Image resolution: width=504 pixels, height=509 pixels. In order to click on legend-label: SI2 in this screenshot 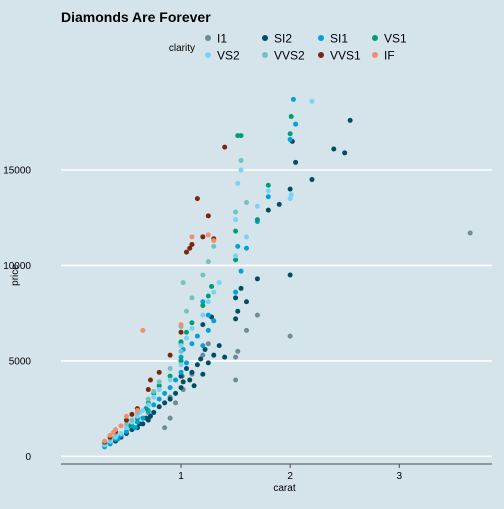, I will do `click(283, 39)`.